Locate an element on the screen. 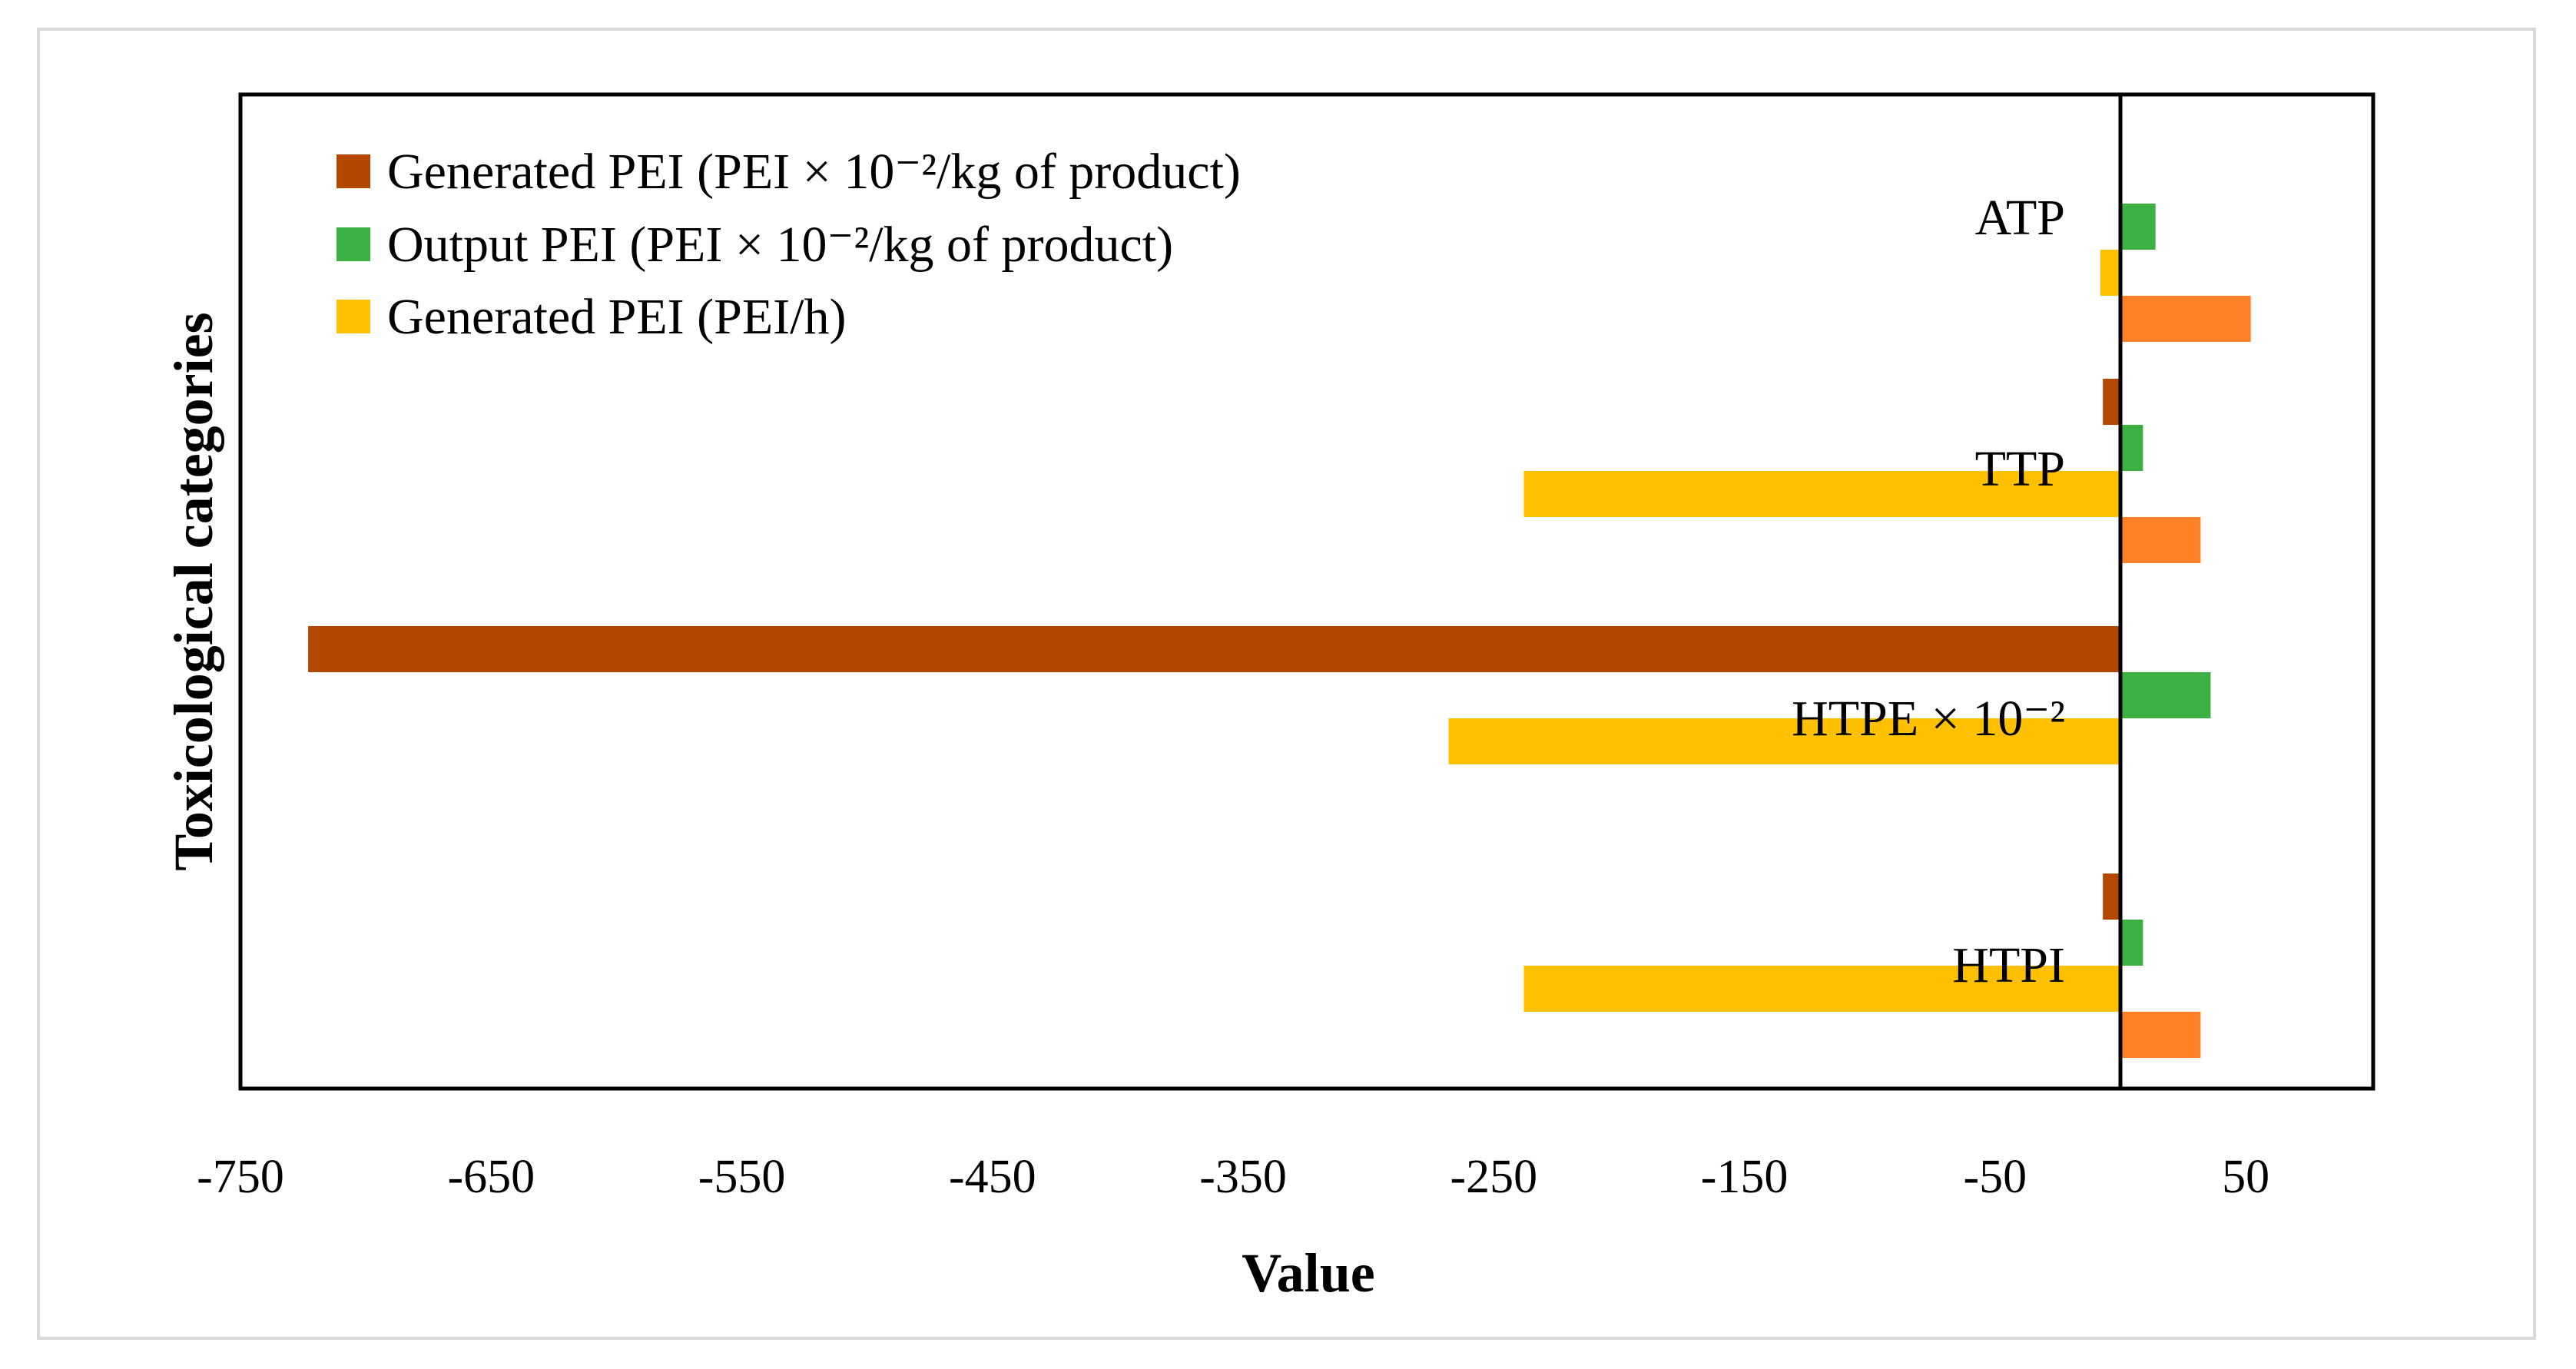 The width and height of the screenshot is (2576, 1369). x-tick-label: -750 is located at coordinates (240, 1177).